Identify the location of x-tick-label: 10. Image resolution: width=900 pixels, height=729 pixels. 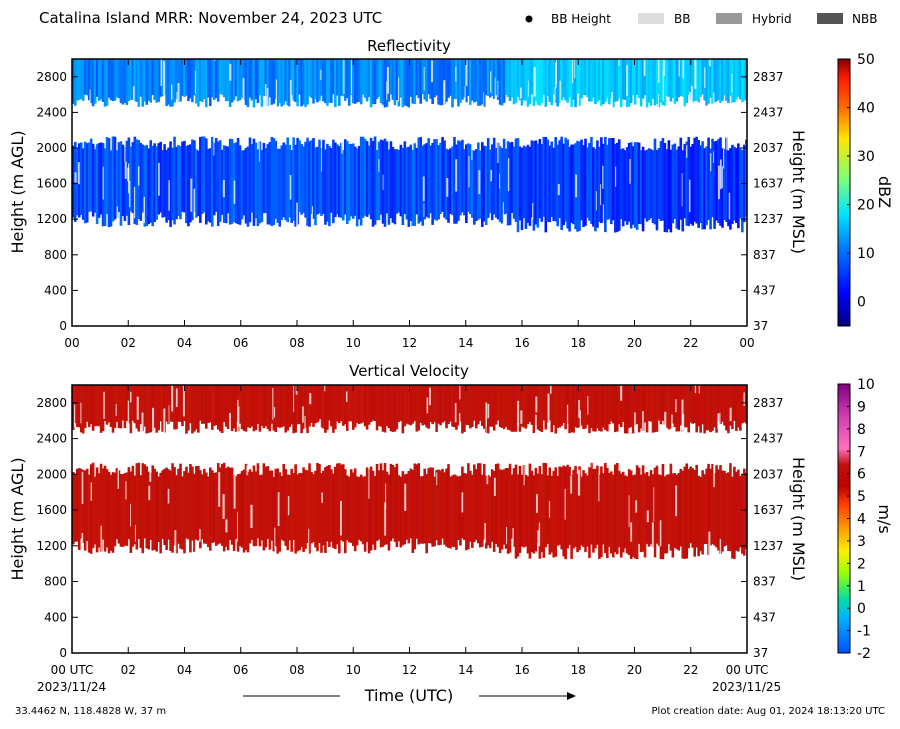
(353, 670).